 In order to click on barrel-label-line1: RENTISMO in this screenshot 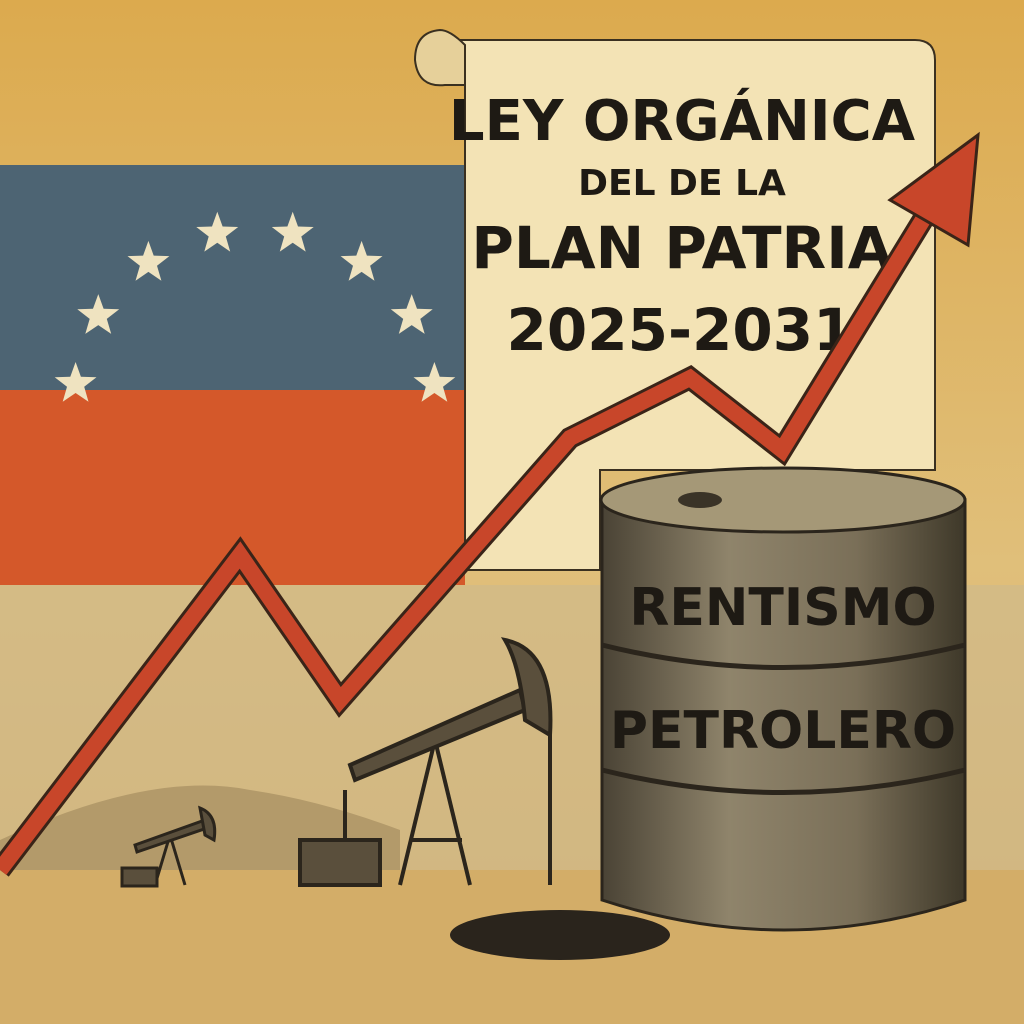, I will do `click(782, 608)`.